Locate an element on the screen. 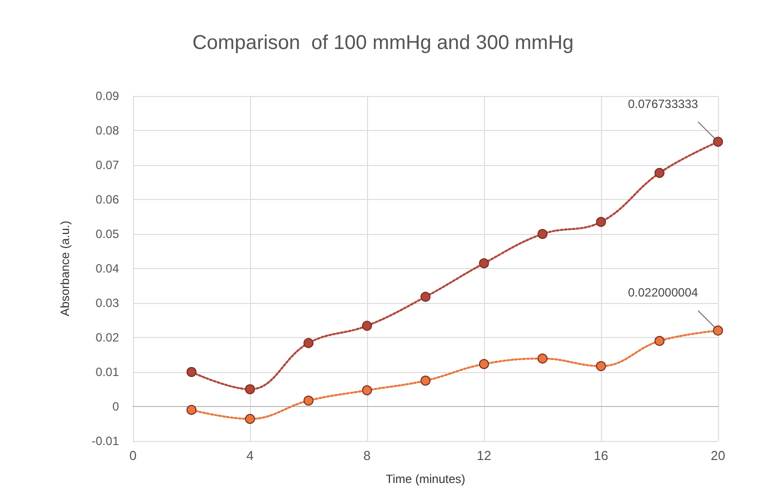 Image resolution: width=769 pixels, height=501 pixels. x-tick-label: 16 is located at coordinates (601, 455).